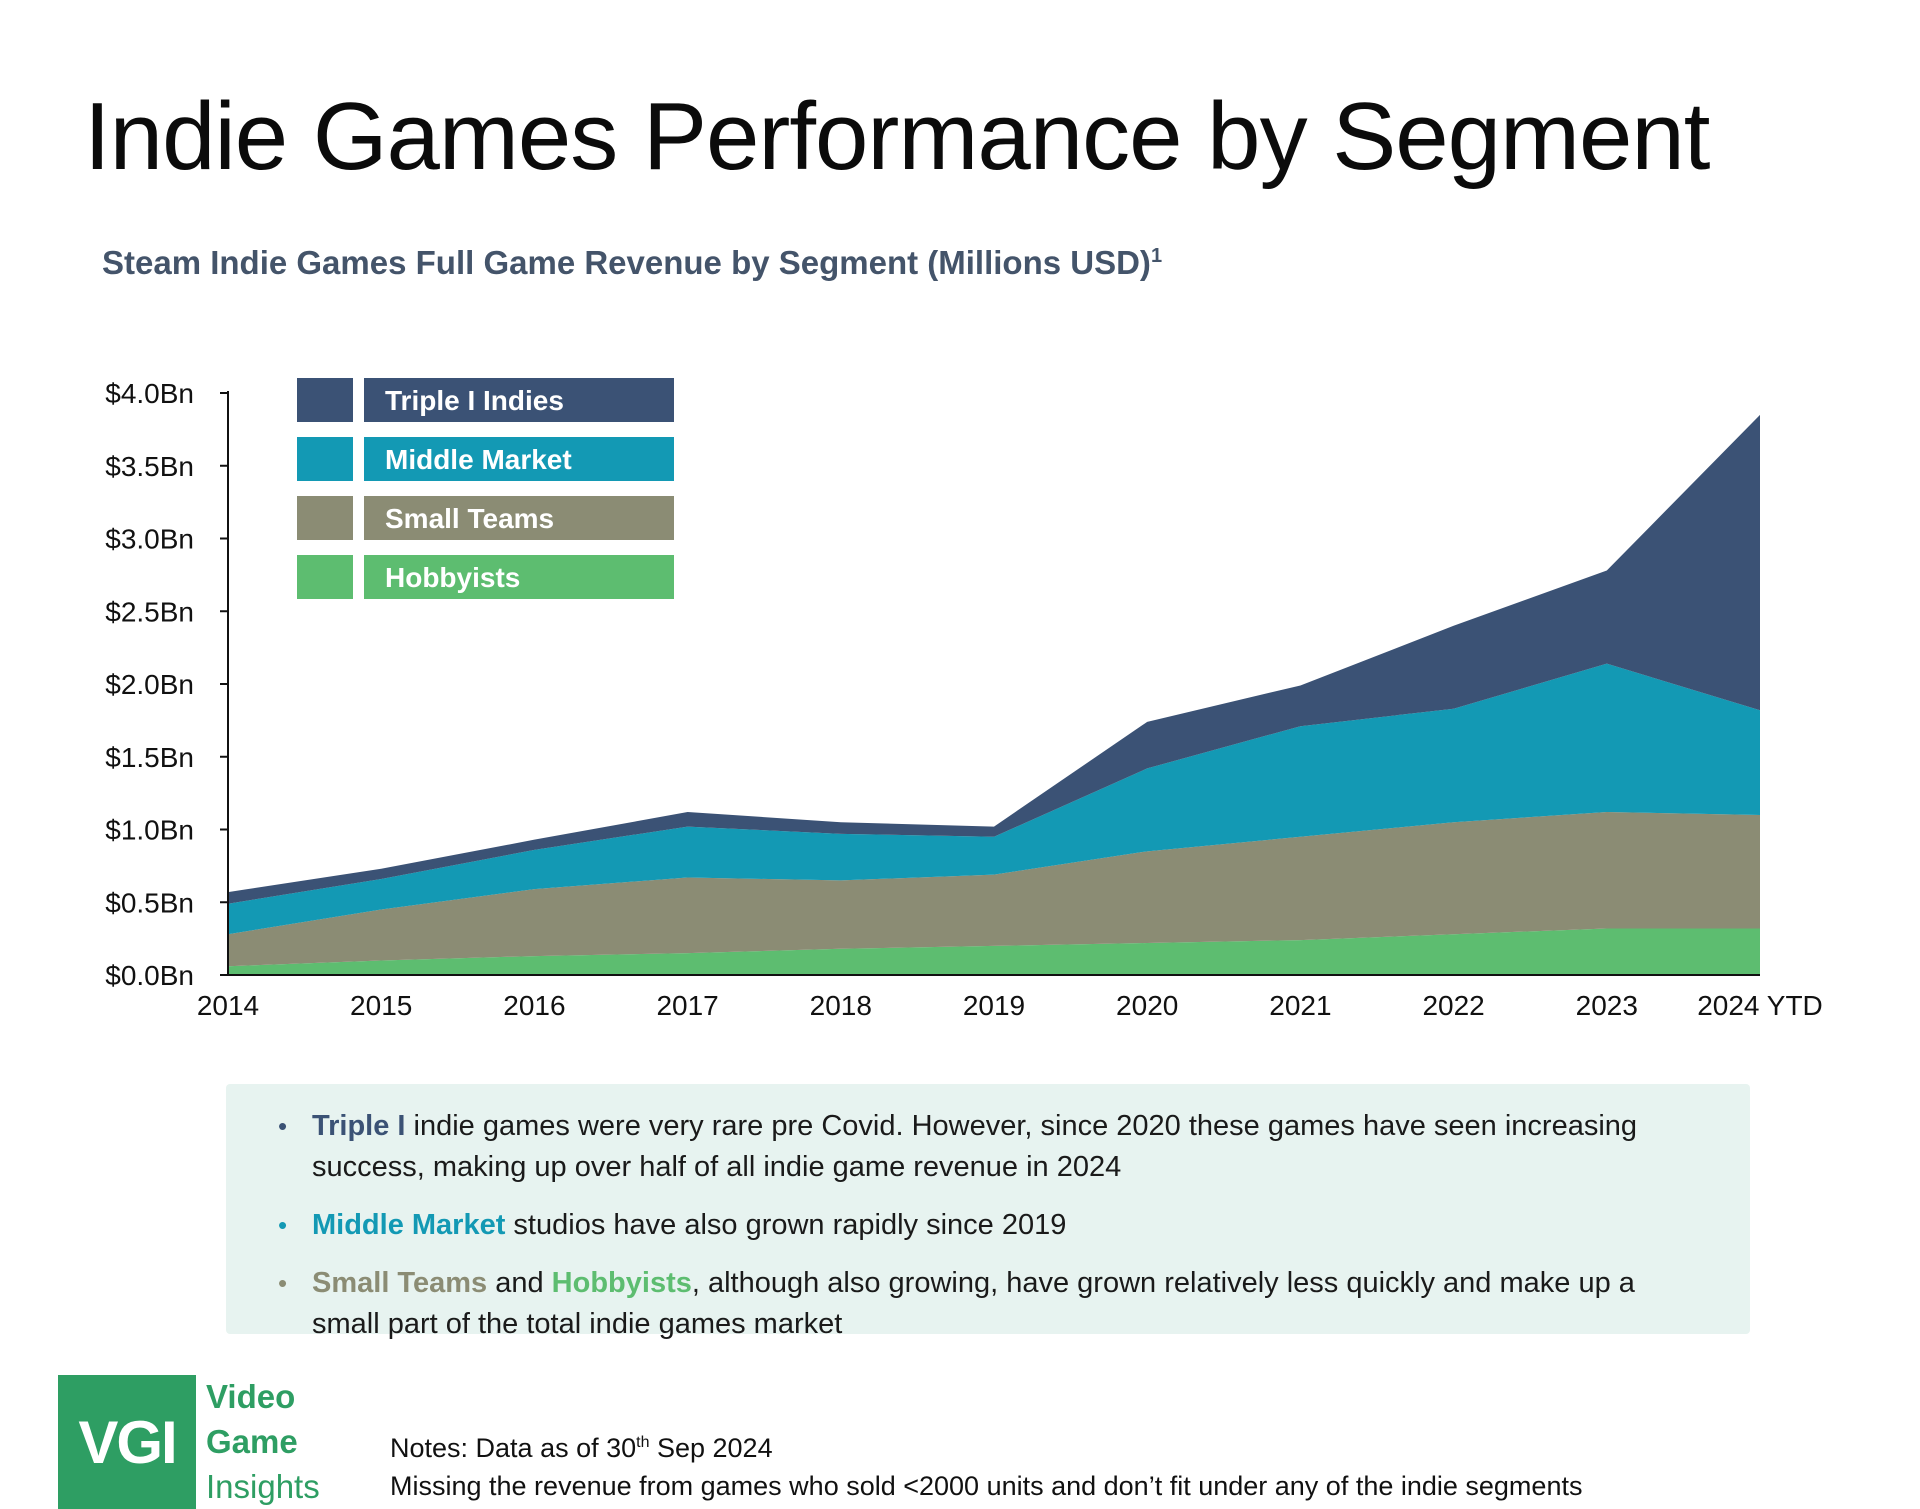 The height and width of the screenshot is (1509, 1920). I want to click on legend-label: Hobbyists, so click(452, 577).